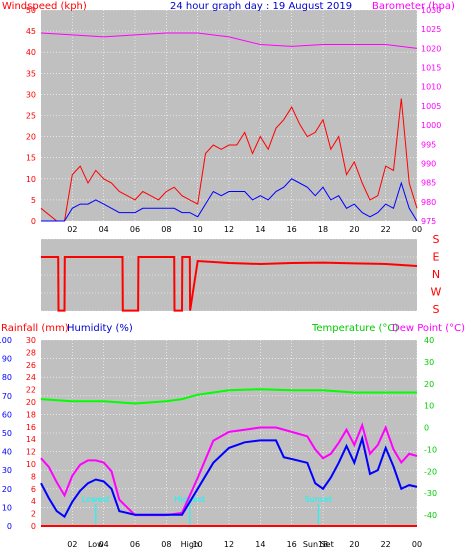 The height and width of the screenshot is (555, 467). I want to click on barometer-y-tick-label: 1000, so click(431, 125).